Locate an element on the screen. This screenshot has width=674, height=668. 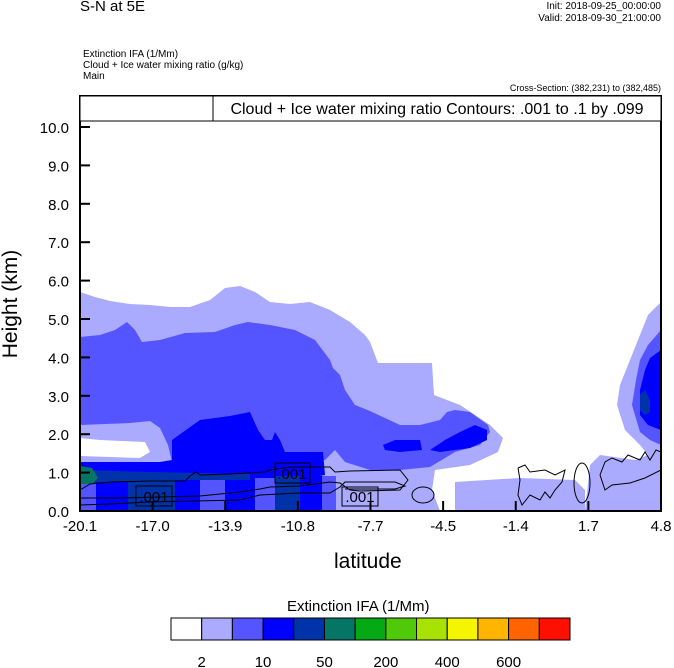
x-axis-ticks: -20.1 -17.0 -13.9 -10.8 -7.7 -4.5 -1.4 1.7 4.8 is located at coordinates (367, 518).